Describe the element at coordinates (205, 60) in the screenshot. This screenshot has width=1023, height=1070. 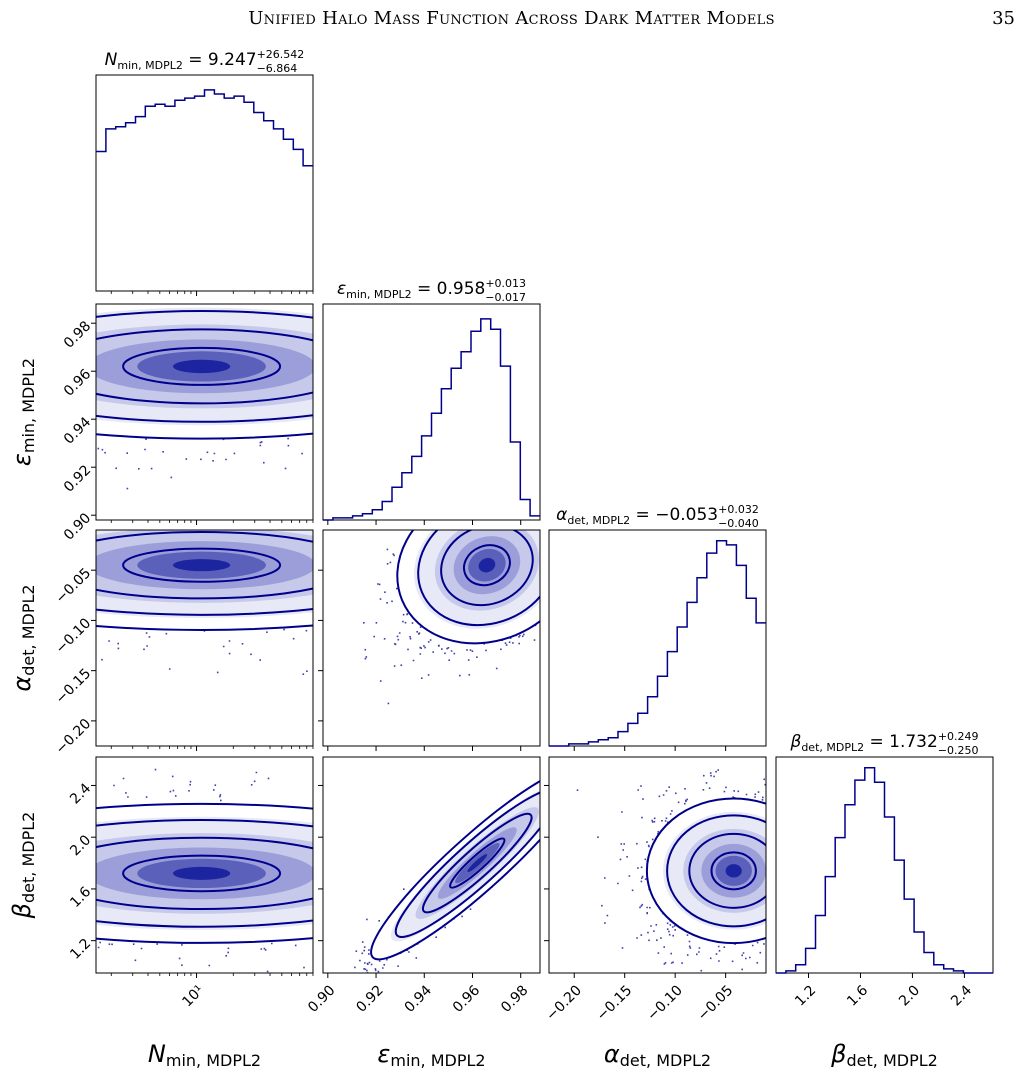
I see `histogram-title: Nmin, MDPL2 = 9.247+26.542` at that location.